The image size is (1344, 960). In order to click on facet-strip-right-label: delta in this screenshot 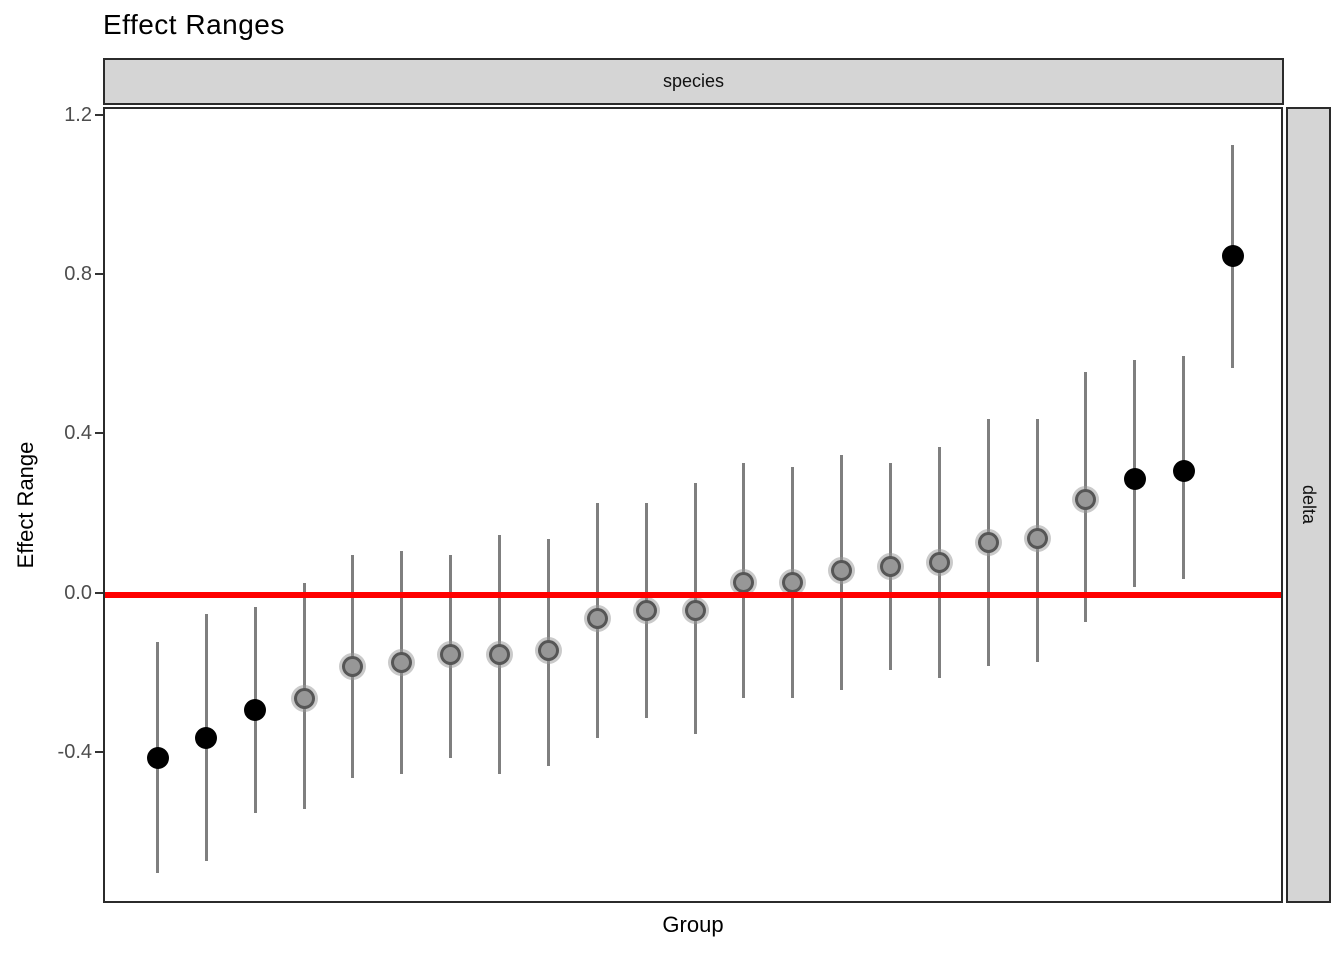, I will do `click(1309, 505)`.